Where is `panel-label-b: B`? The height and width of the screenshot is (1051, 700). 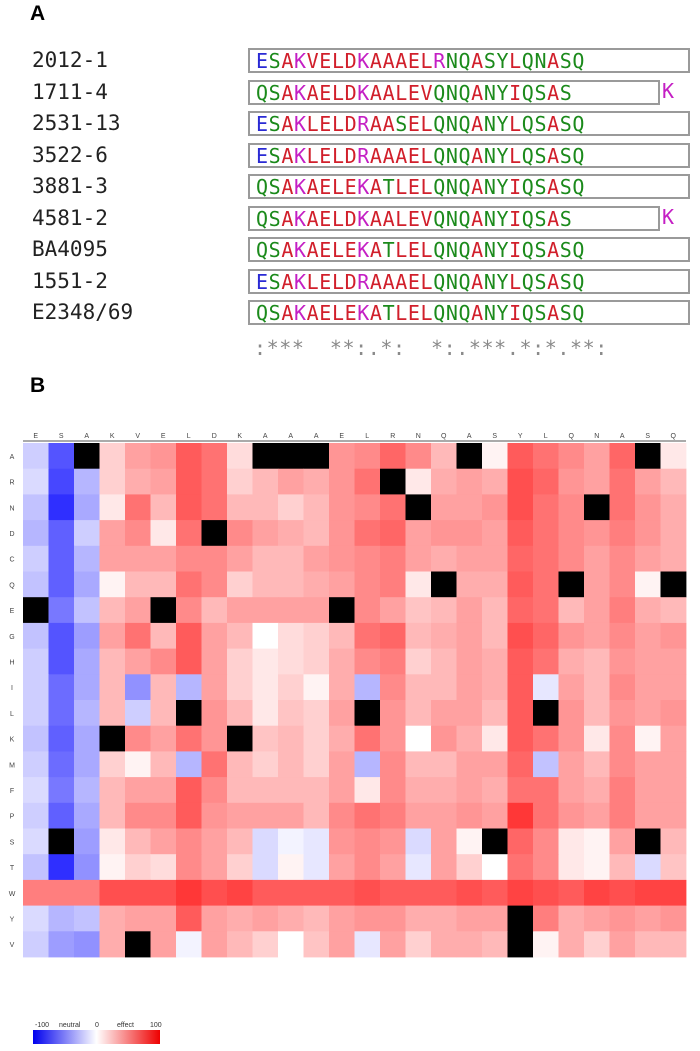 panel-label-b: B is located at coordinates (38, 385).